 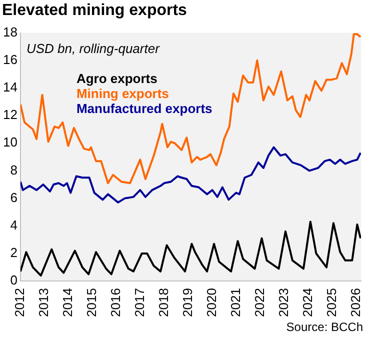 I want to click on x-tick-label: 2020, so click(x=211, y=302).